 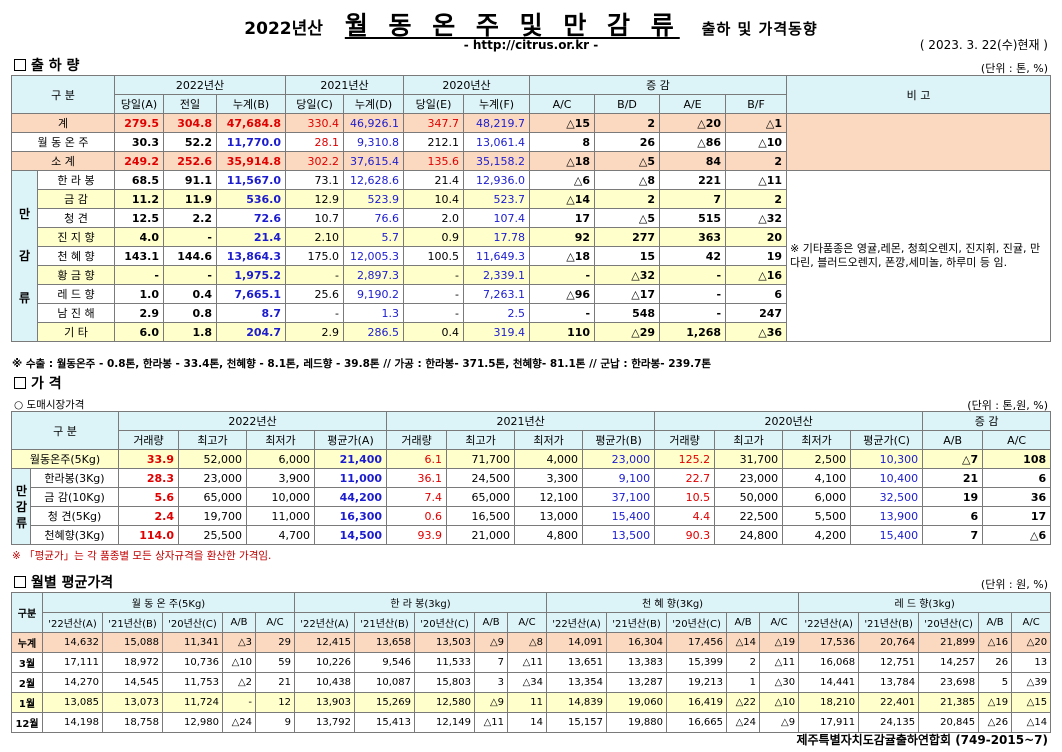 What do you see at coordinates (76, 332) in the screenshot?
I see `row-label: 기 타` at bounding box center [76, 332].